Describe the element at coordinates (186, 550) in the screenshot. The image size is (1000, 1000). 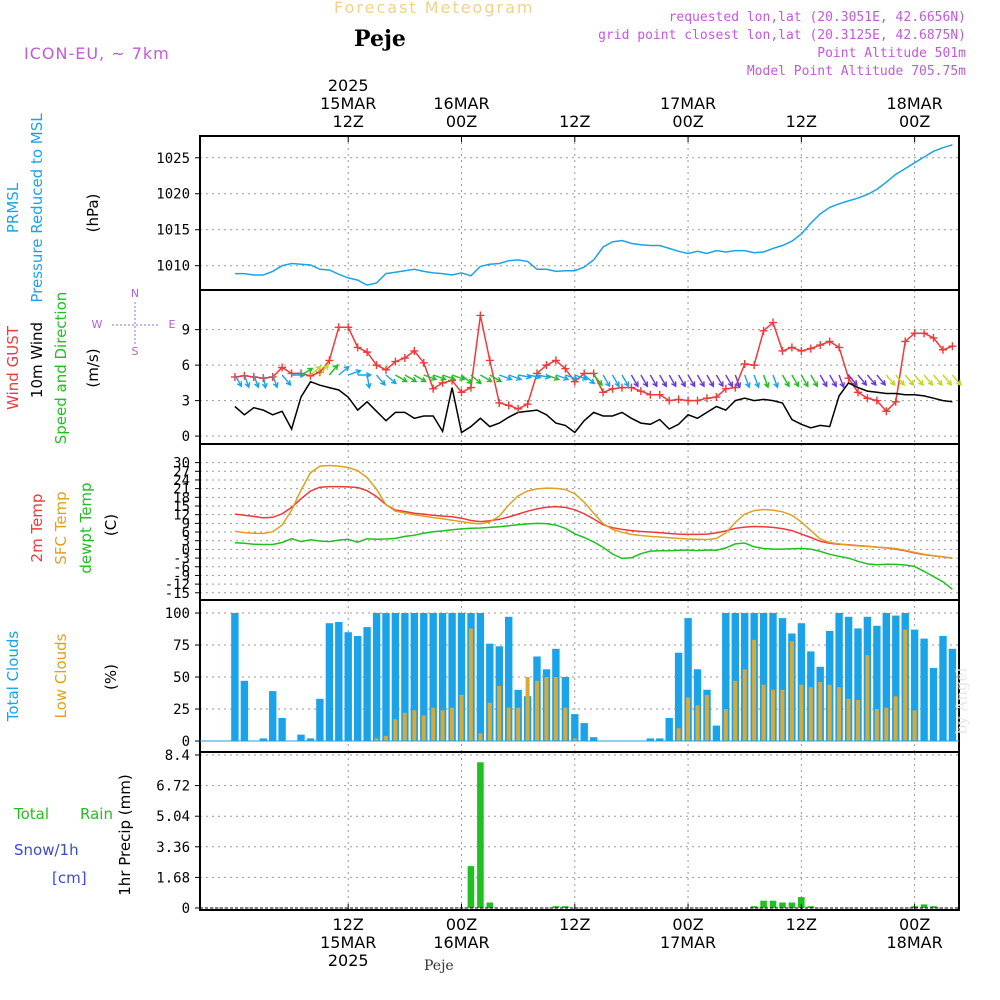
I see `y-tick-label: 0` at that location.